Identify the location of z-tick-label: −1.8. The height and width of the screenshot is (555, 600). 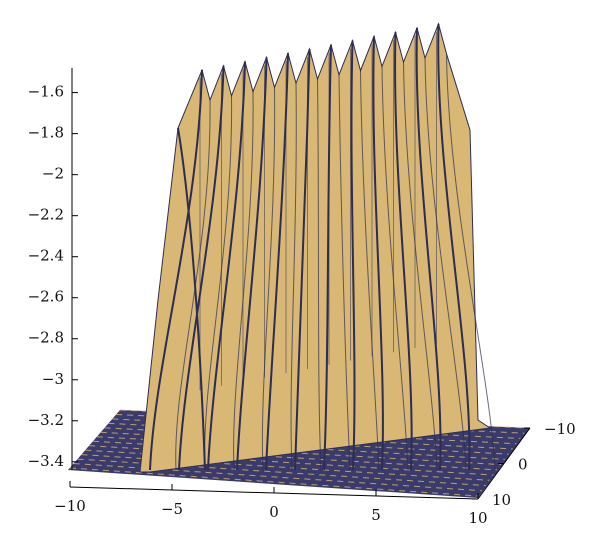
(46, 133).